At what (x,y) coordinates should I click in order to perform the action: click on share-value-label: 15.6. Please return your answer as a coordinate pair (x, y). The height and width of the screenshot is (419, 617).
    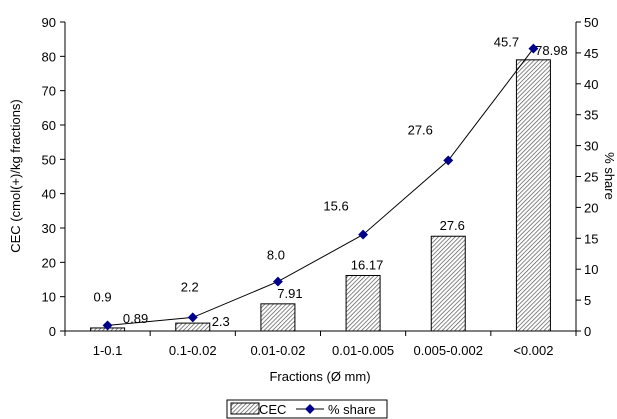
    Looking at the image, I should click on (335, 206).